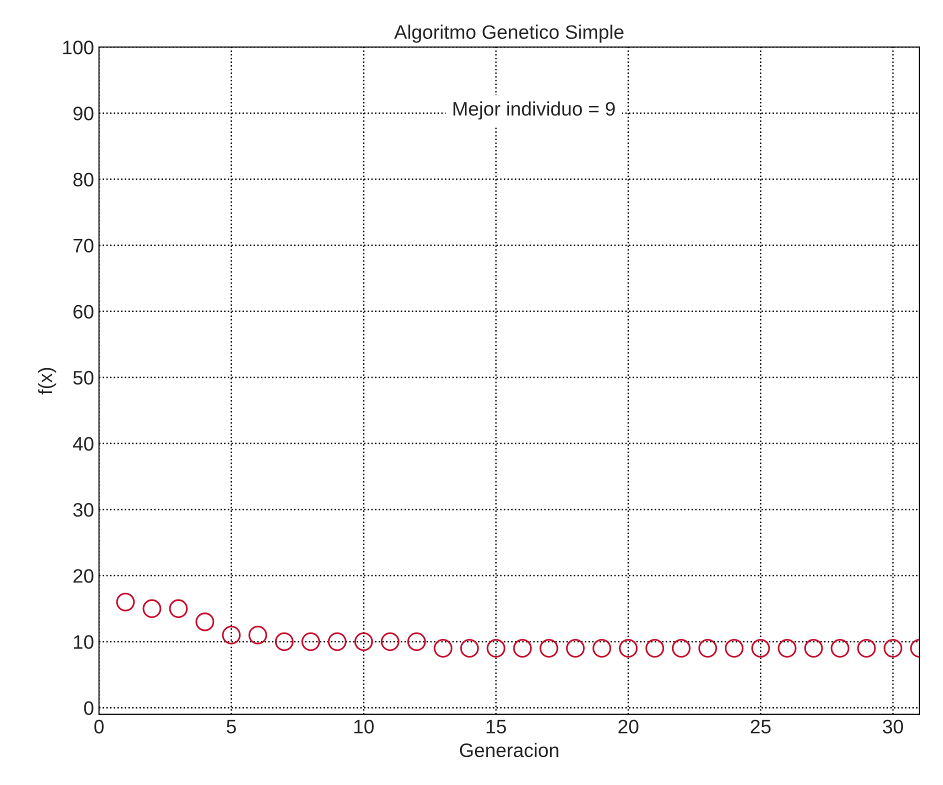  Describe the element at coordinates (78, 47) in the screenshot. I see `y-tick-label: 100` at that location.